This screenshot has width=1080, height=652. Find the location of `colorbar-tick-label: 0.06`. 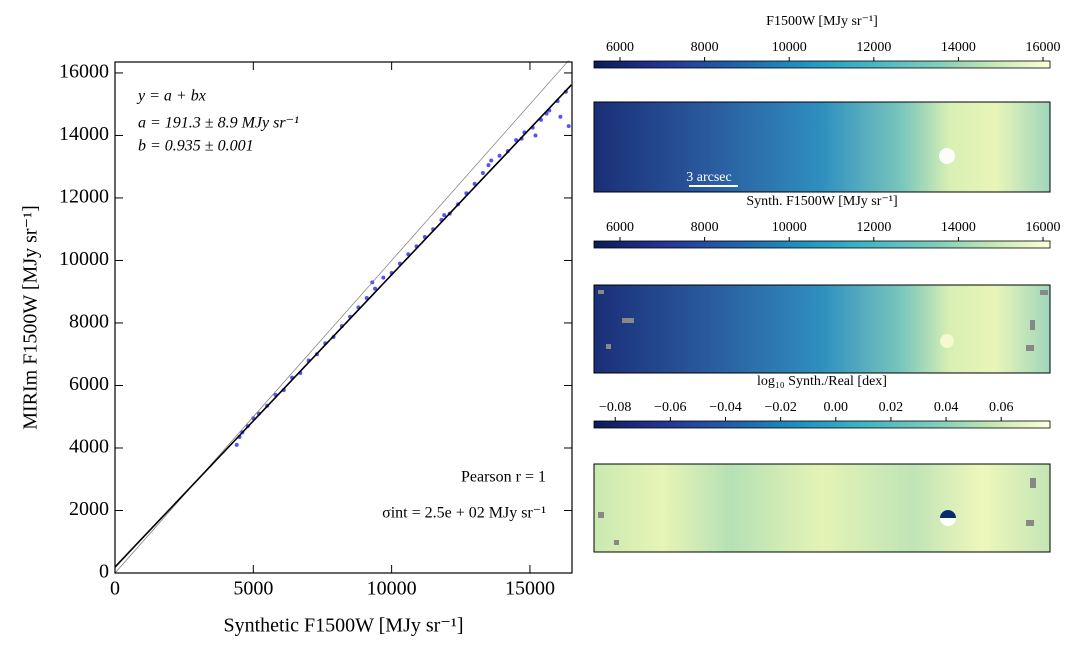

colorbar-tick-label: 0.06 is located at coordinates (1001, 407).